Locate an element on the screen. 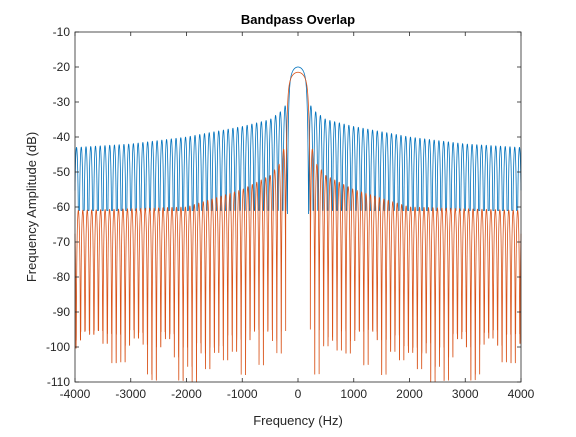  y-tick-label: -50 is located at coordinates (62, 172).